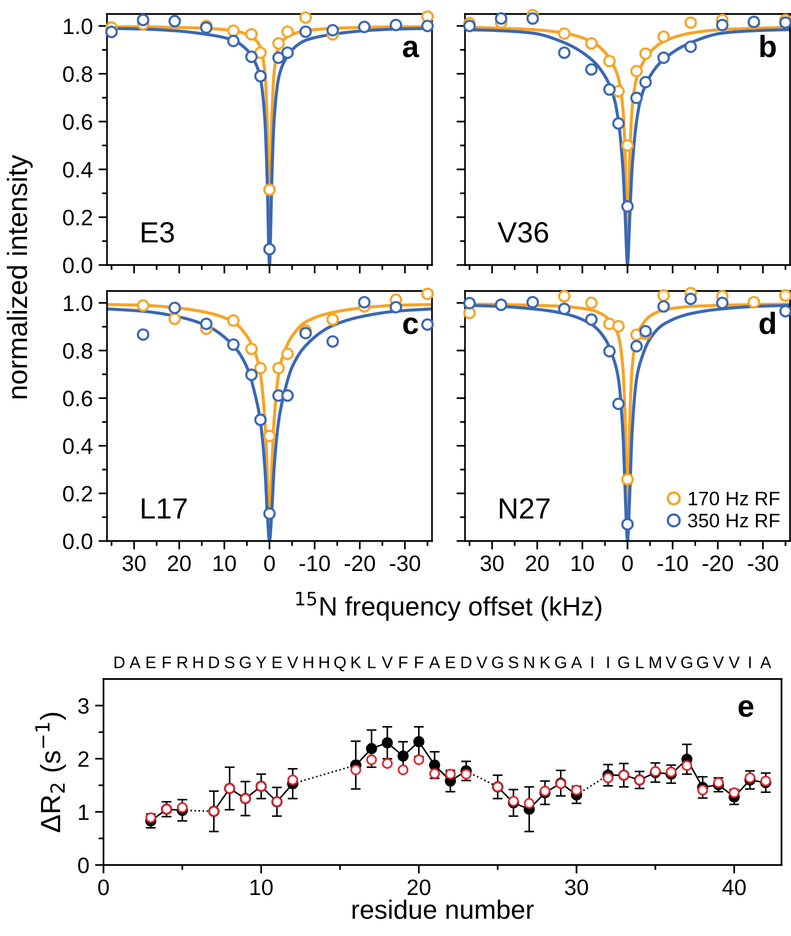  I want to click on y-tick-label: 2, so click(83, 759).